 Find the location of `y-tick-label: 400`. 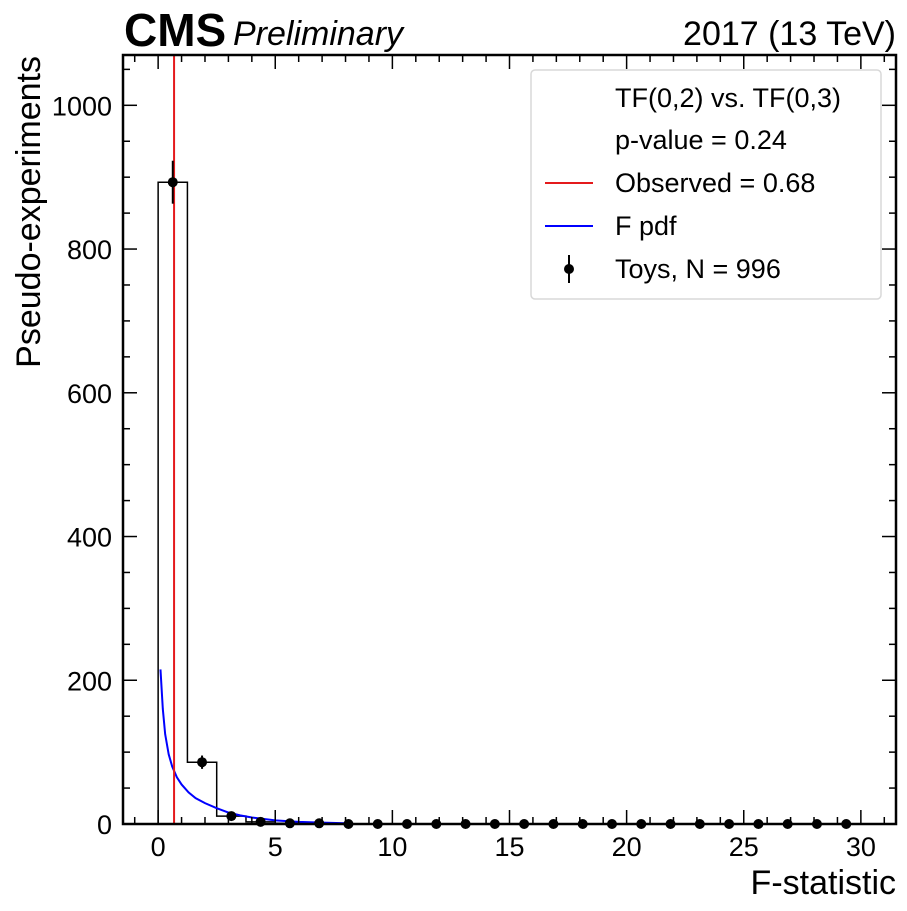

y-tick-label: 400 is located at coordinates (89, 538).